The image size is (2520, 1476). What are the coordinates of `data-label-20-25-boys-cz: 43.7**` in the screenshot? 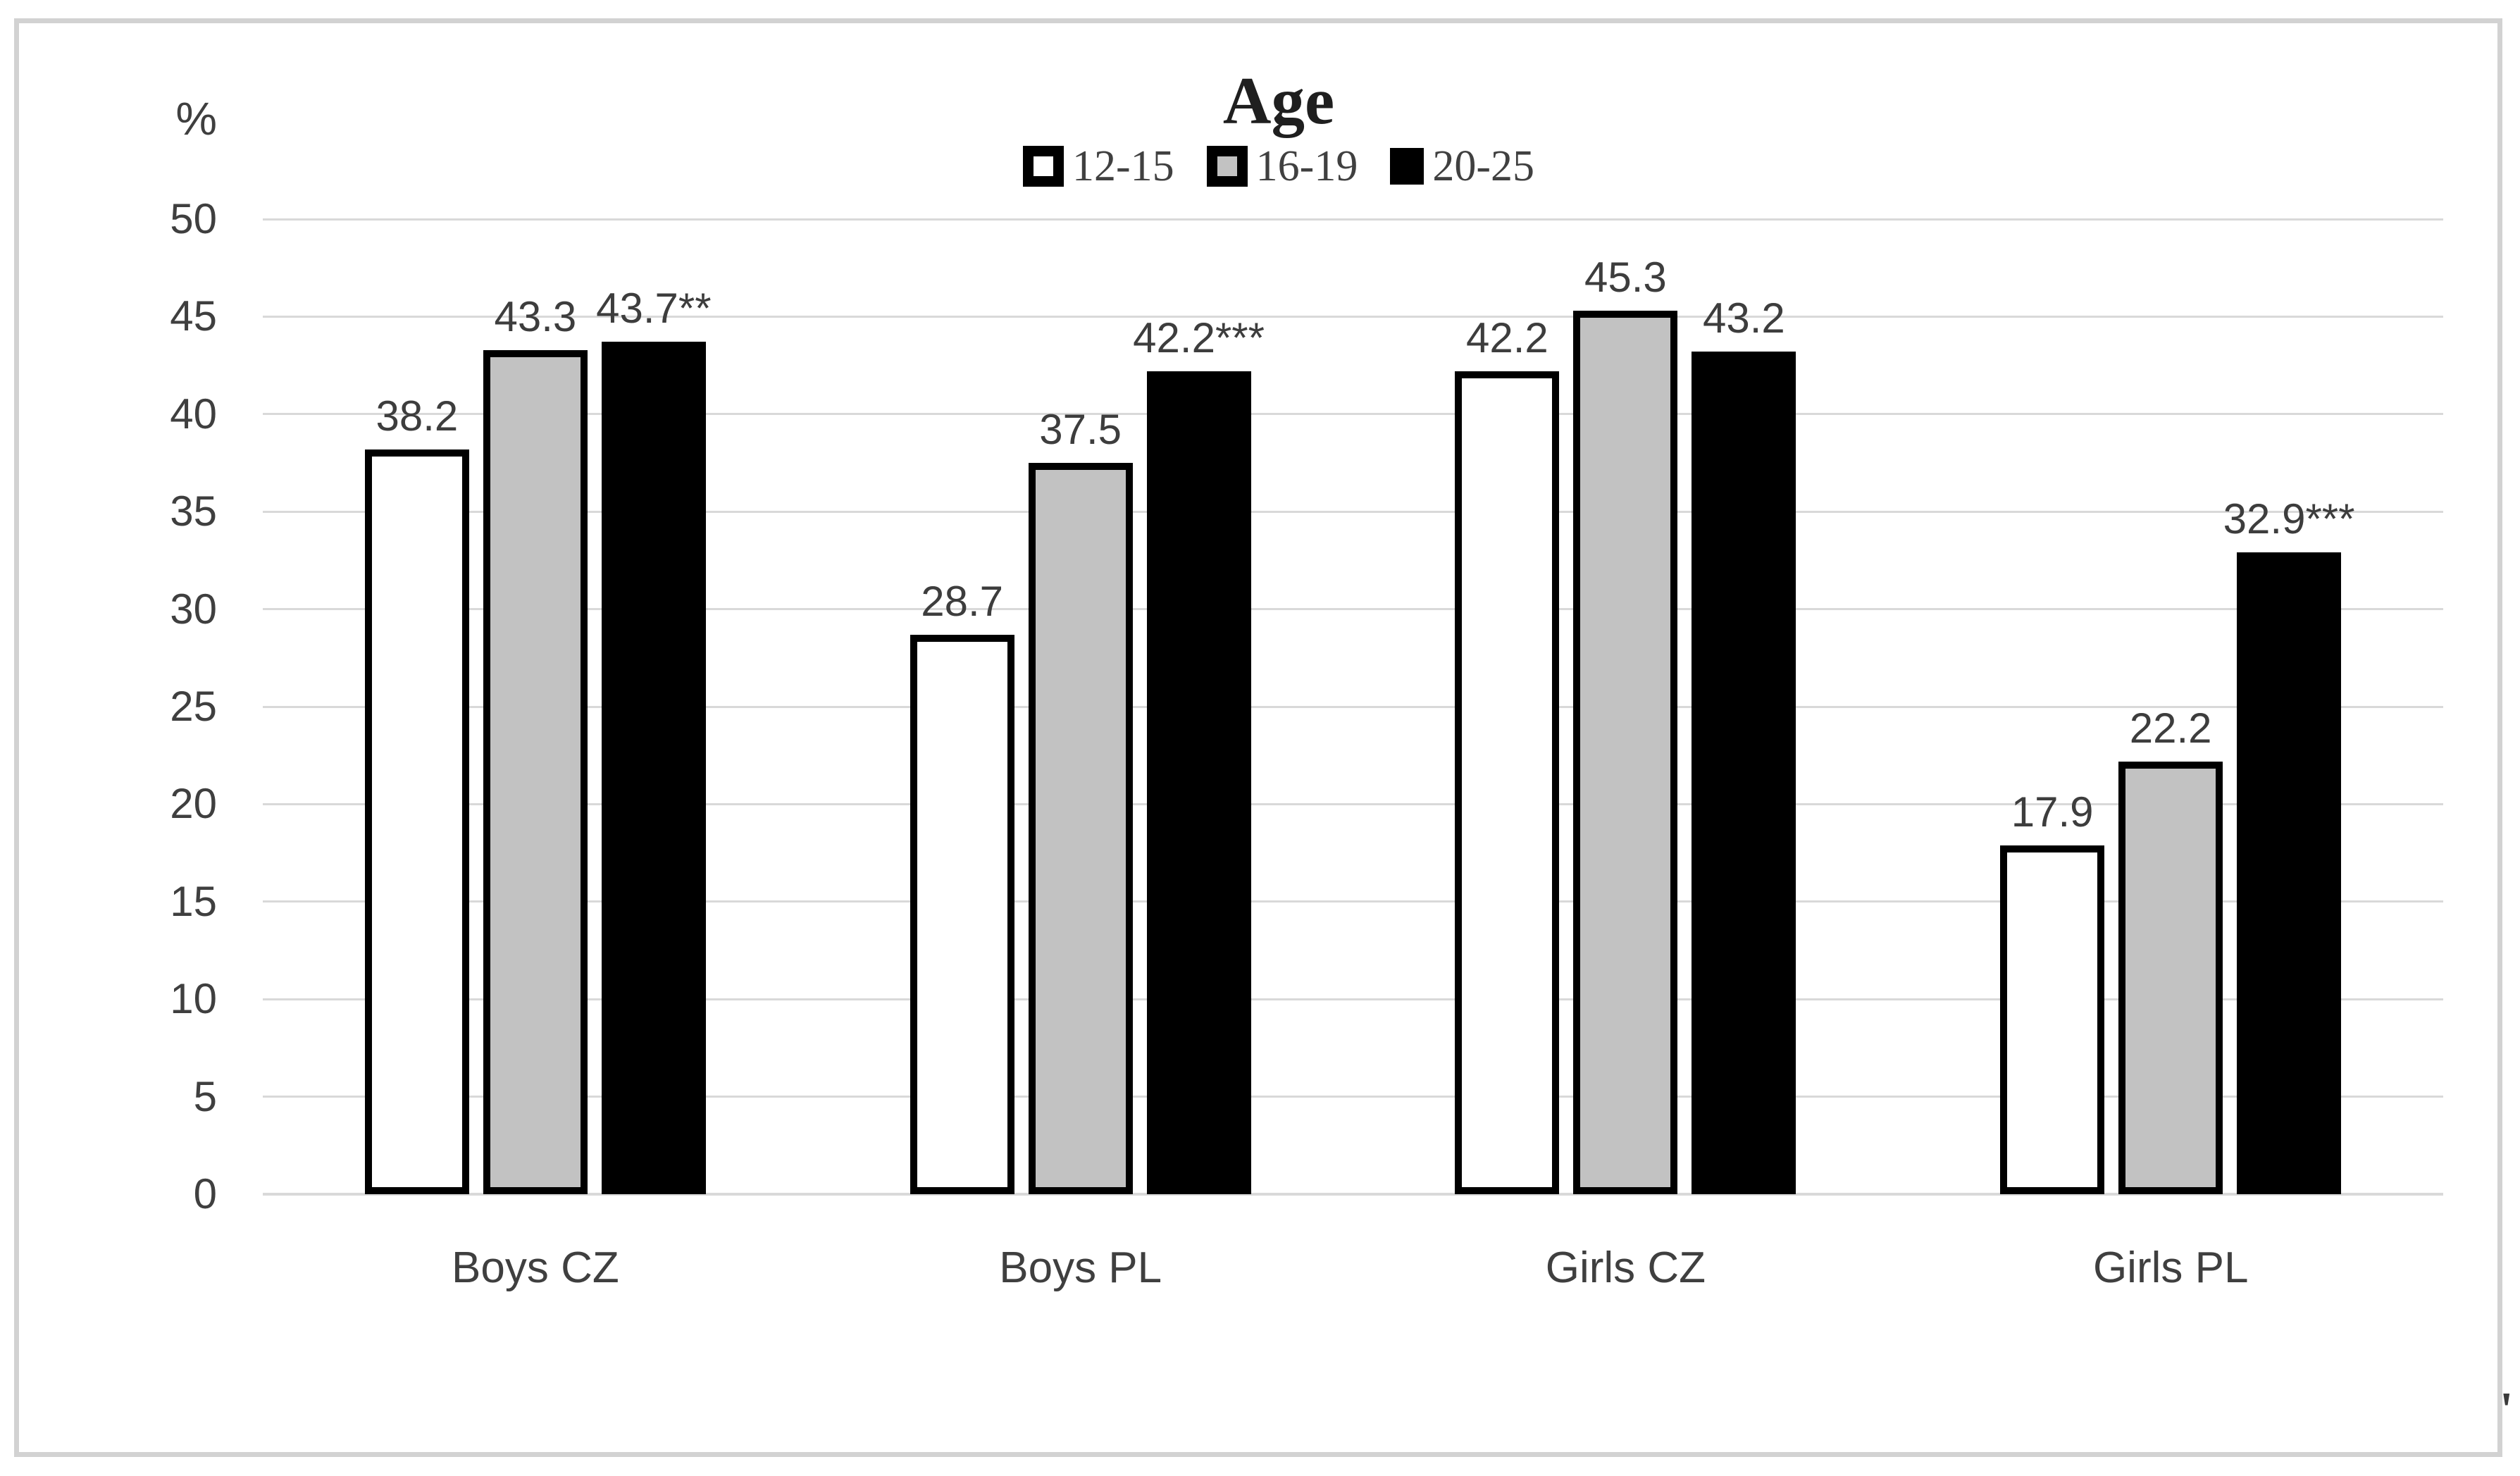 It's located at (654, 309).